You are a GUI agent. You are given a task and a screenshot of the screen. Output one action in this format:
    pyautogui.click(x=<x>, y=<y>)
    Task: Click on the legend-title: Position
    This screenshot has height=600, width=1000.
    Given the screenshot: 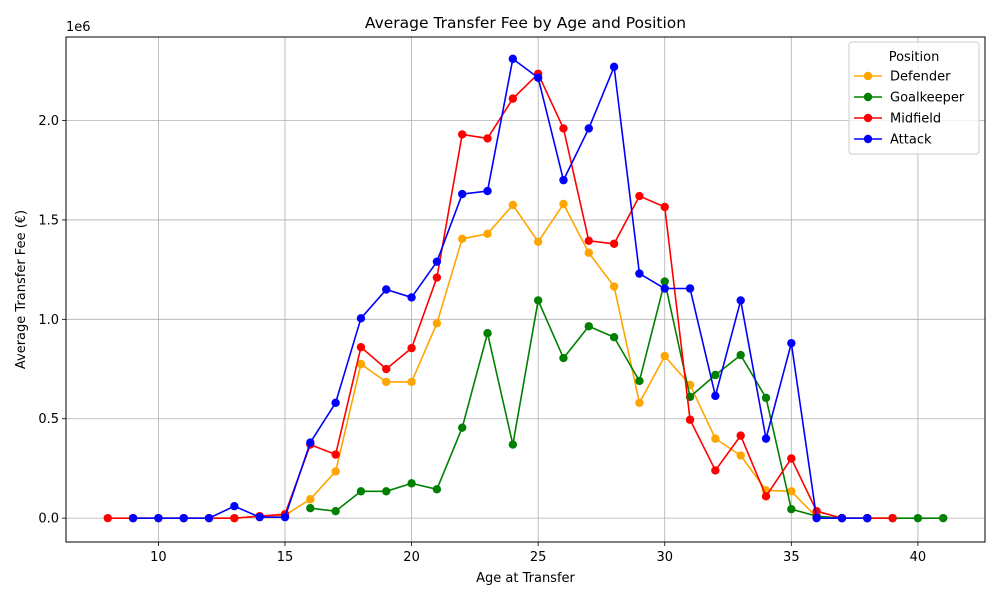 What is the action you would take?
    pyautogui.click(x=914, y=57)
    